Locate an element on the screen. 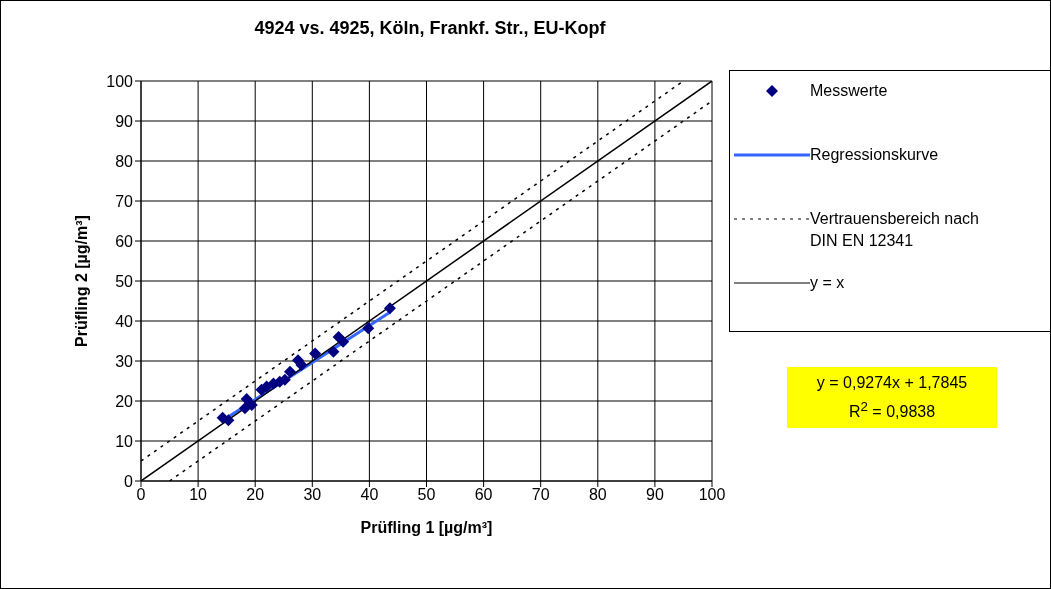 The height and width of the screenshot is (589, 1051). legend-label: Regressionskurve is located at coordinates (875, 155).